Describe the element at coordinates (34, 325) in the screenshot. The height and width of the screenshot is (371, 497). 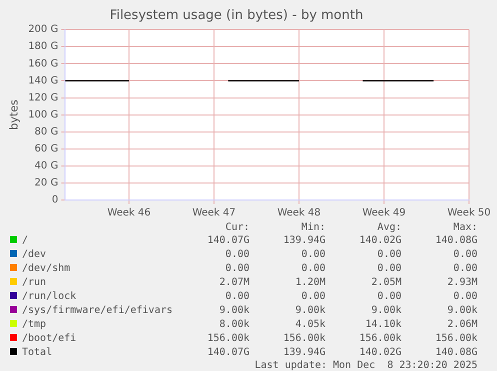
I see `legend-label: /tmp` at that location.